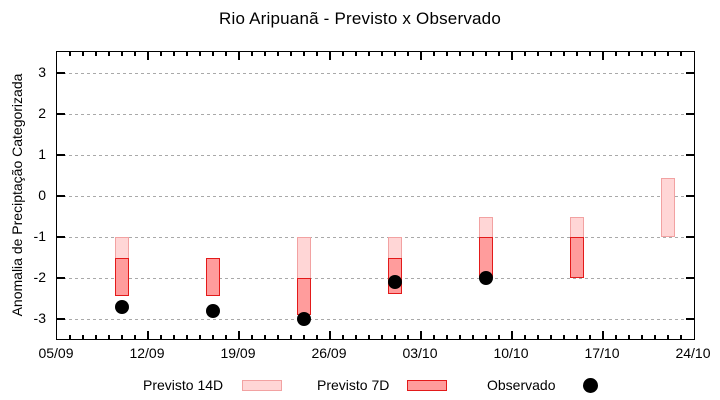 Image resolution: width=720 pixels, height=400 pixels. Describe the element at coordinates (329, 353) in the screenshot. I see `x-tick-label: 26/09` at that location.